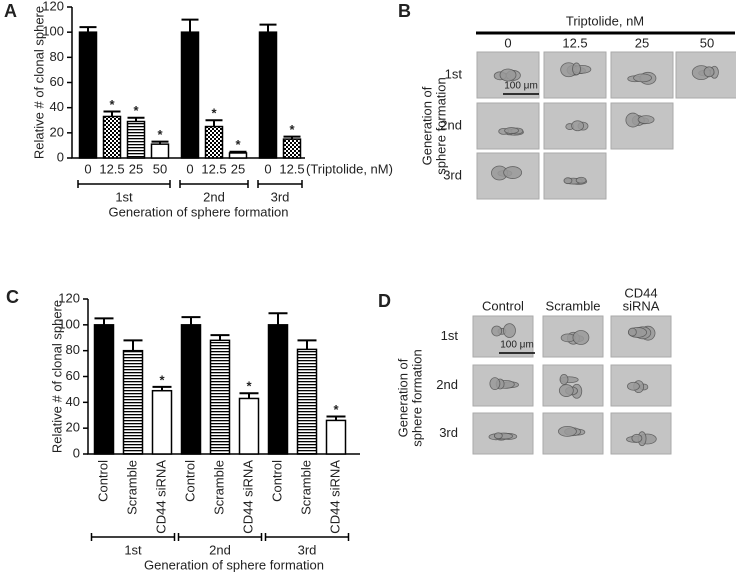  I want to click on column-header: 50, so click(707, 42).